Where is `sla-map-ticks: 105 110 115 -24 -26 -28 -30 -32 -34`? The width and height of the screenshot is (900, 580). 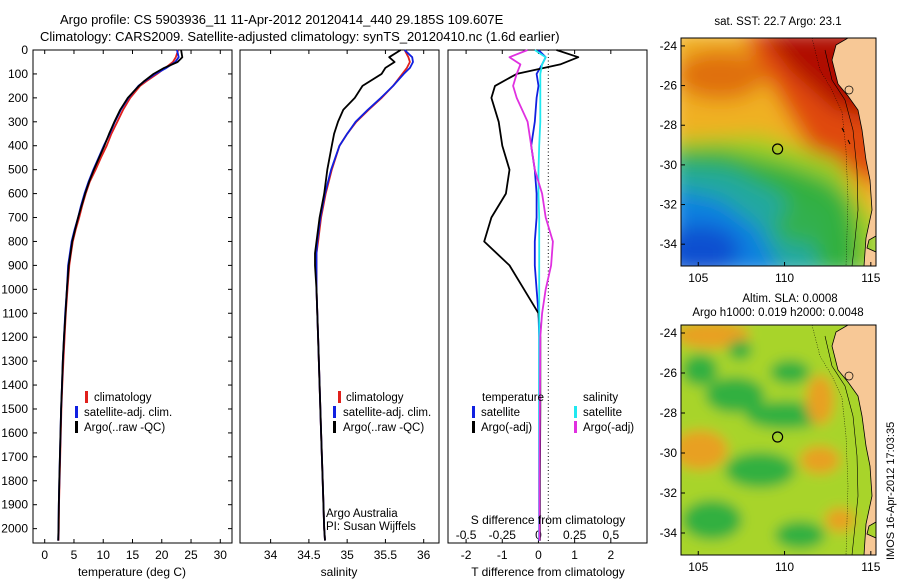 sla-map-ticks: 105 110 115 -24 -26 -28 -30 -32 -34 is located at coordinates (770, 450).